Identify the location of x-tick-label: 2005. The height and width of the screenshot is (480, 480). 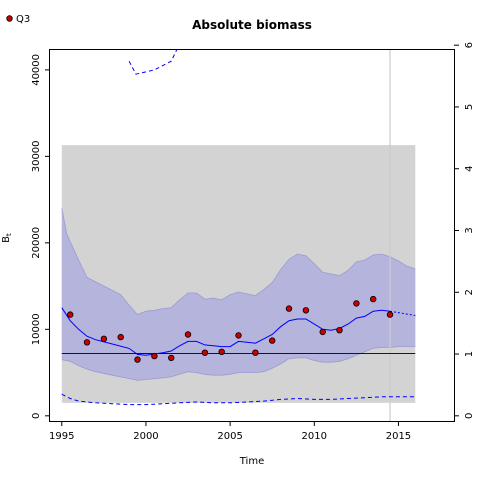
(229, 436).